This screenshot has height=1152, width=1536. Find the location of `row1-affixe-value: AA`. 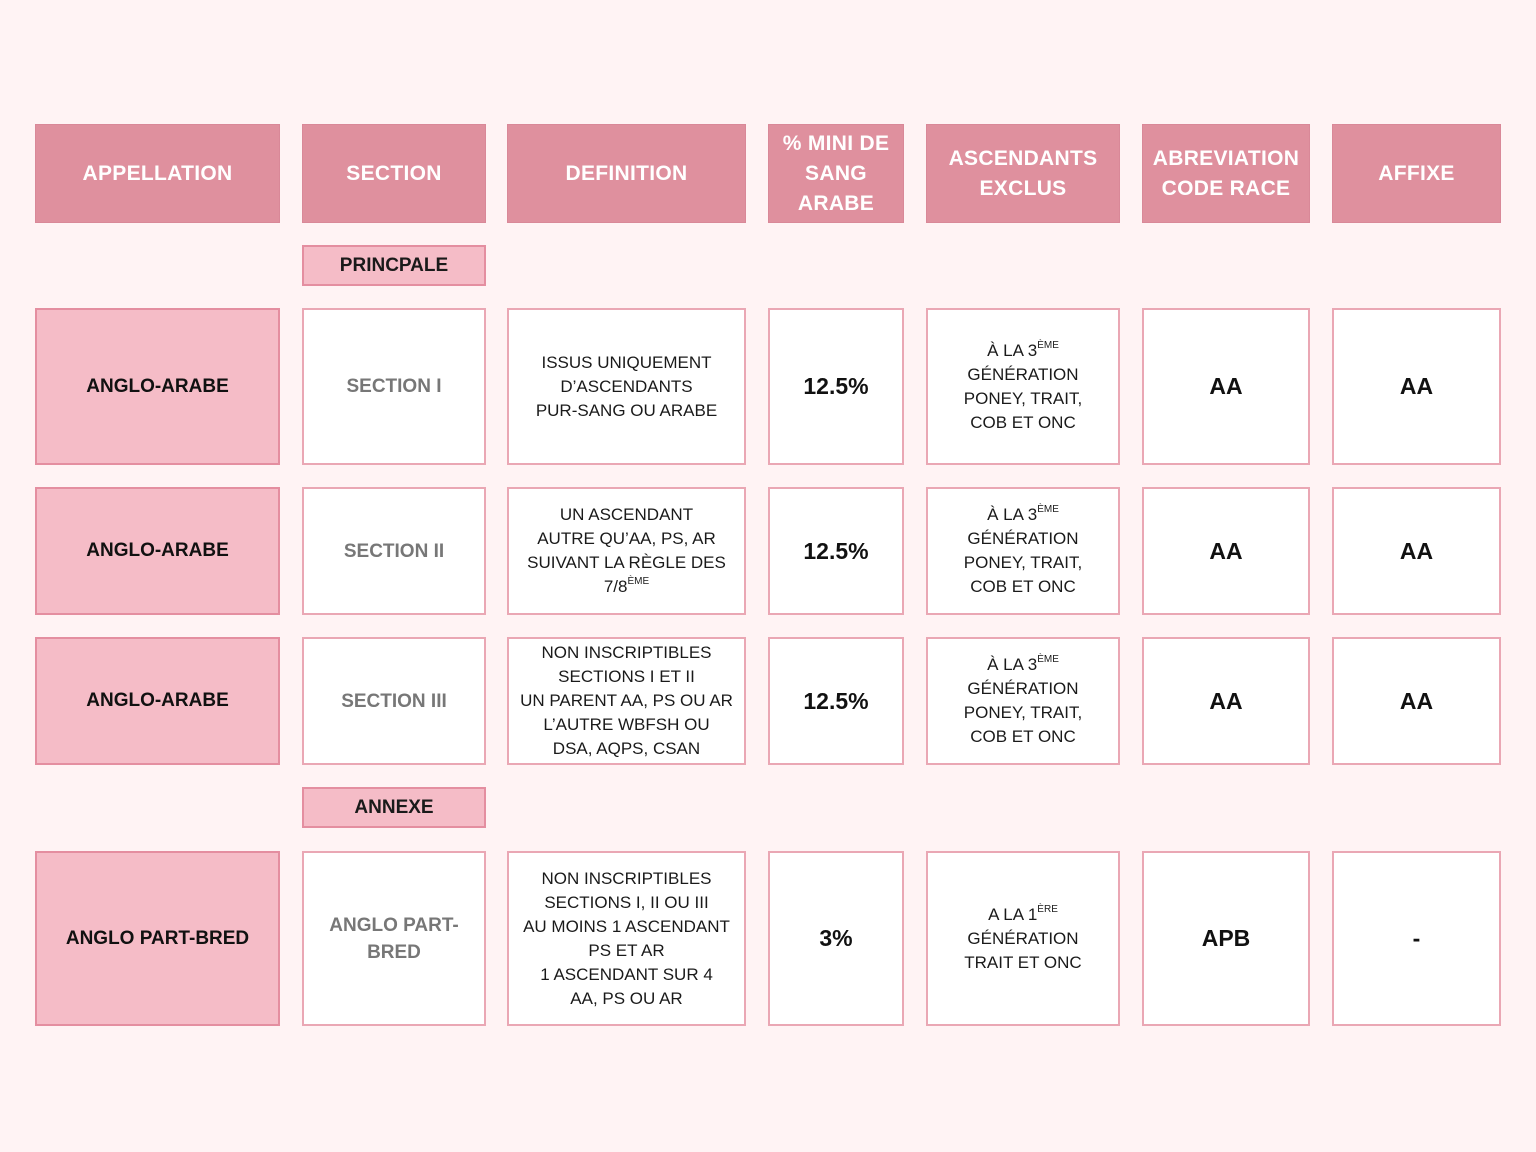

row1-affixe-value: AA is located at coordinates (1416, 386).